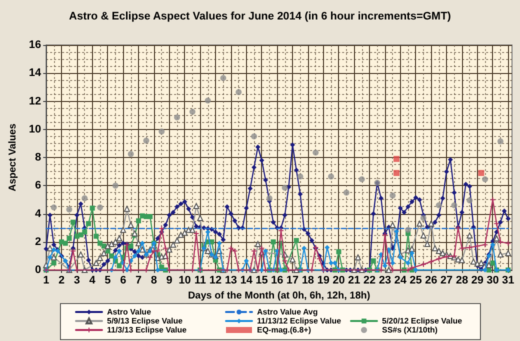 The width and height of the screenshot is (520, 341). Describe the element at coordinates (338, 280) in the screenshot. I see `x-tick-label: 20` at that location.